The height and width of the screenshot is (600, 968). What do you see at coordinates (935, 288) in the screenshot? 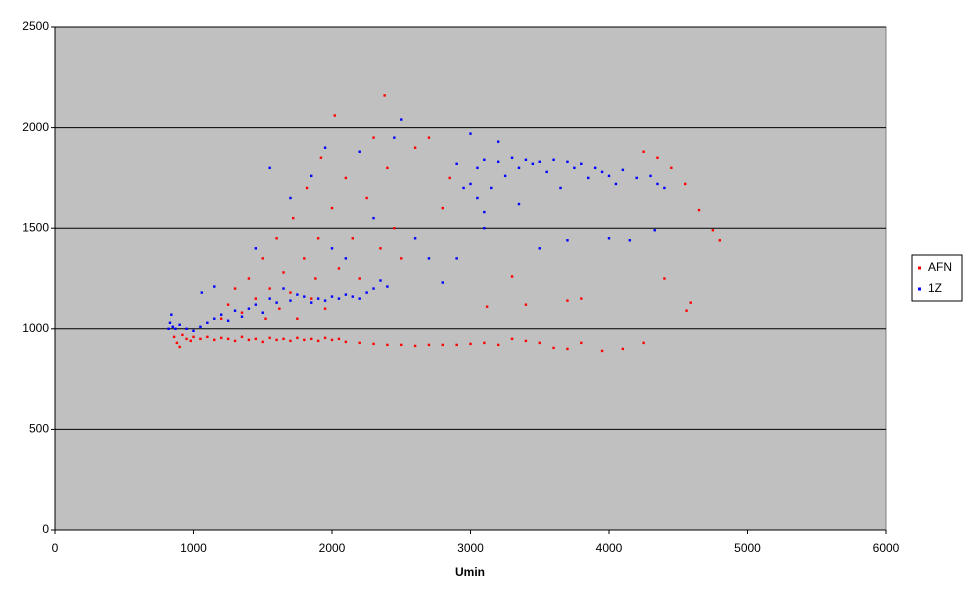
I see `legend-label: 1Z` at bounding box center [935, 288].